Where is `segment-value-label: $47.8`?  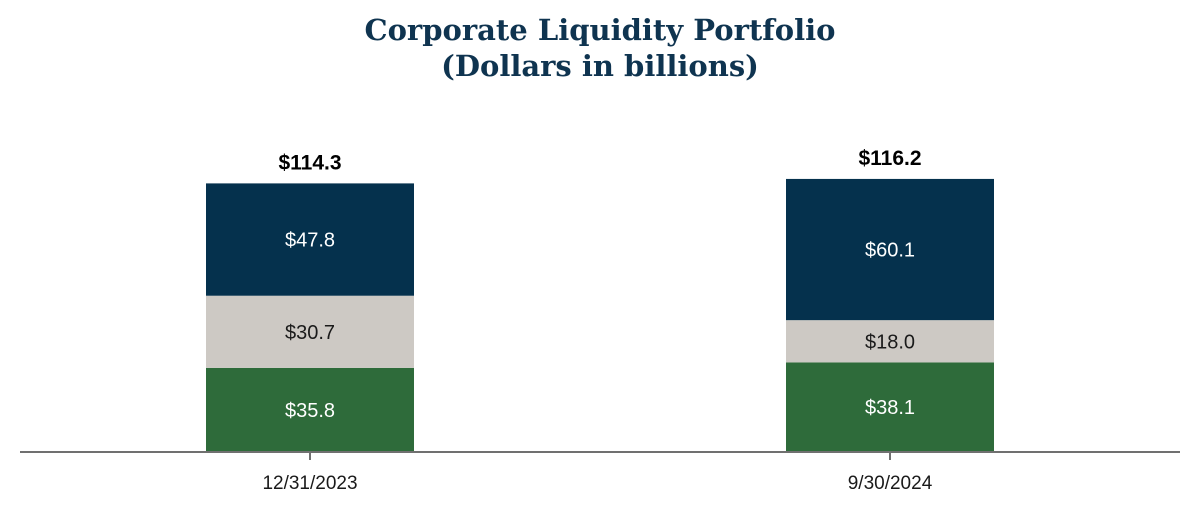
segment-value-label: $47.8 is located at coordinates (310, 241).